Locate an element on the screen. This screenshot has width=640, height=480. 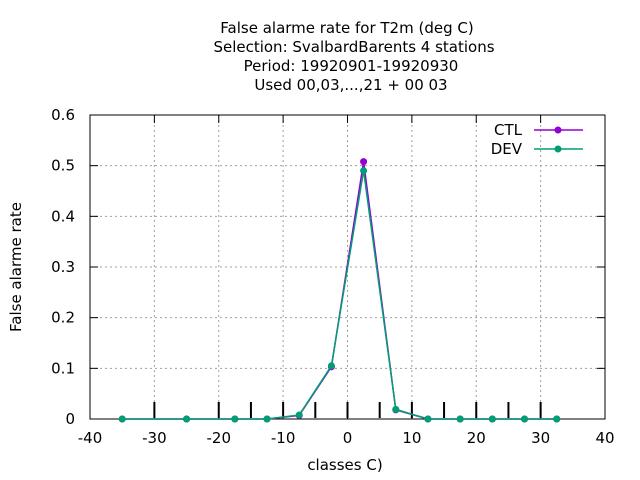
x-tick-label: 30 is located at coordinates (540, 438).